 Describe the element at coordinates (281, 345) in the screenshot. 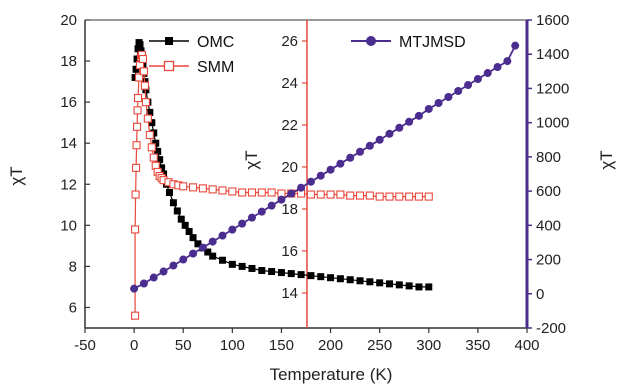

I see `x-tick-label: 150` at that location.